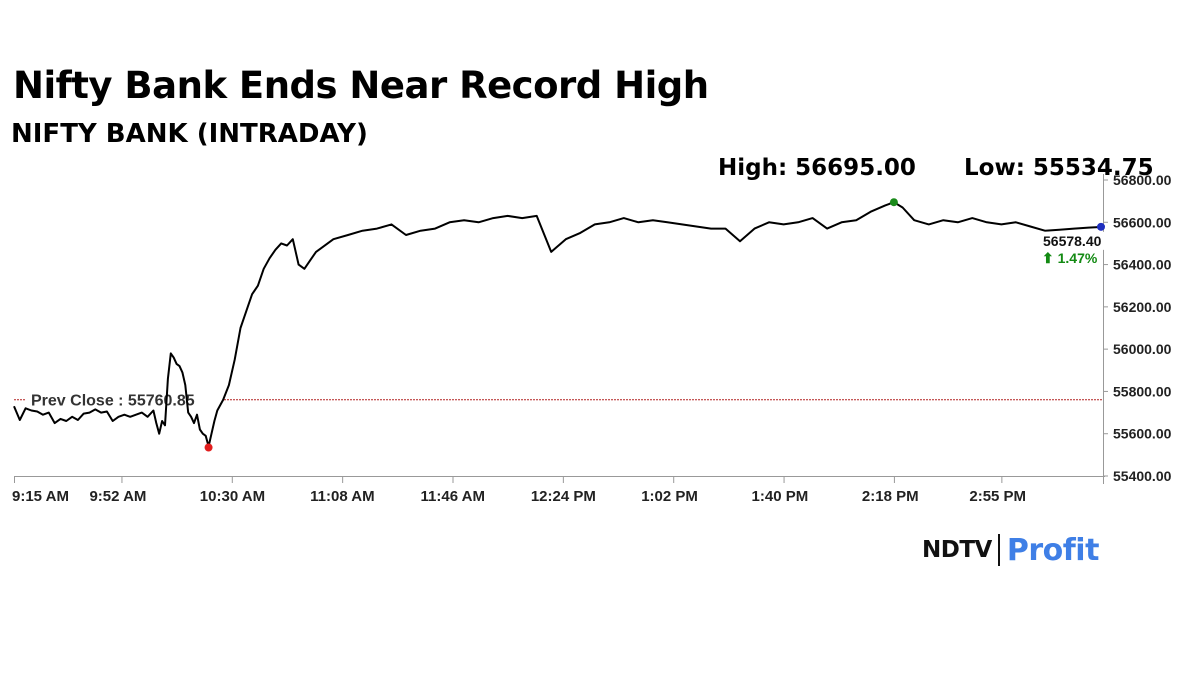  I want to click on x-tick-label: 2:18 PM, so click(890, 496).